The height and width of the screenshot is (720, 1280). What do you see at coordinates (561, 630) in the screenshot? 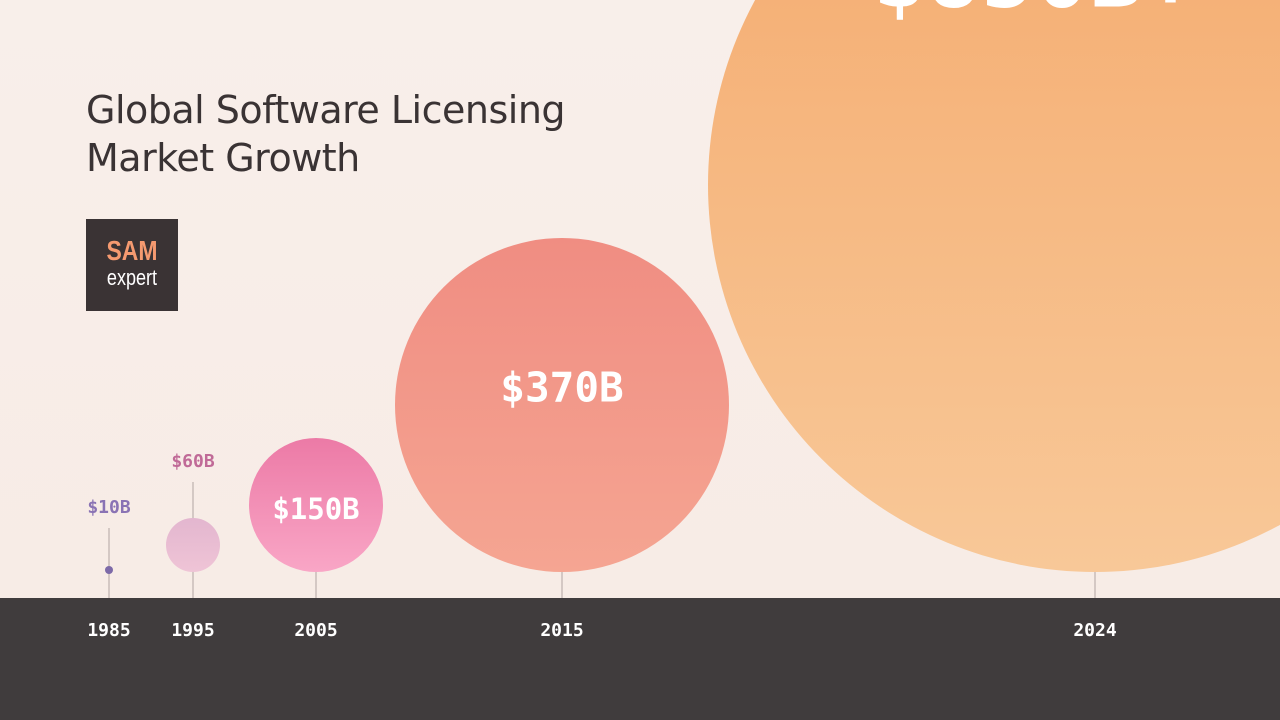
I see `year-label-2015: 2015` at bounding box center [561, 630].